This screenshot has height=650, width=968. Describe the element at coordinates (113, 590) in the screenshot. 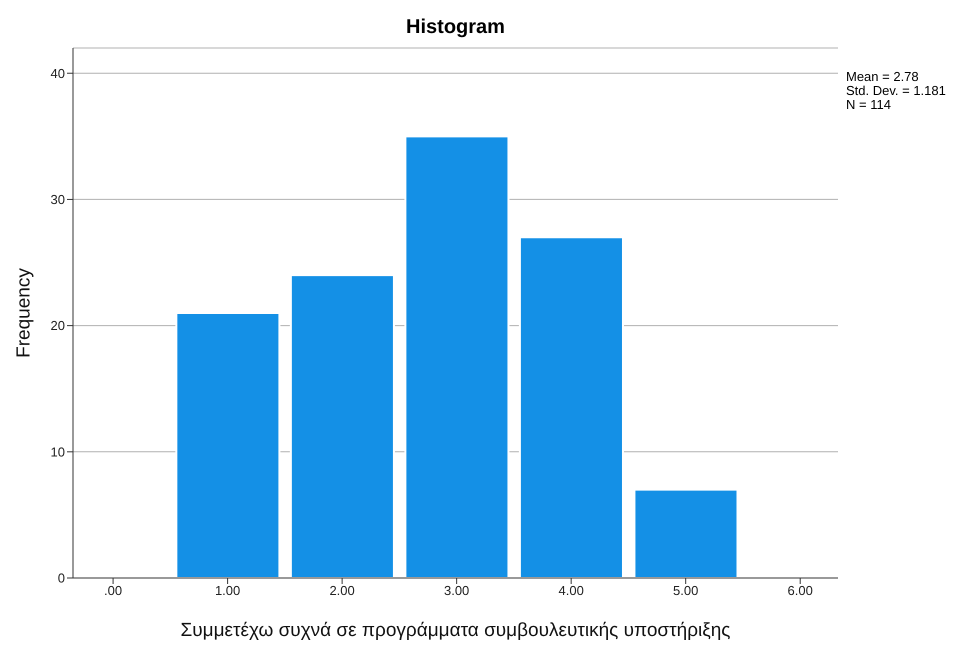

I see `x-tick-label: .00` at that location.